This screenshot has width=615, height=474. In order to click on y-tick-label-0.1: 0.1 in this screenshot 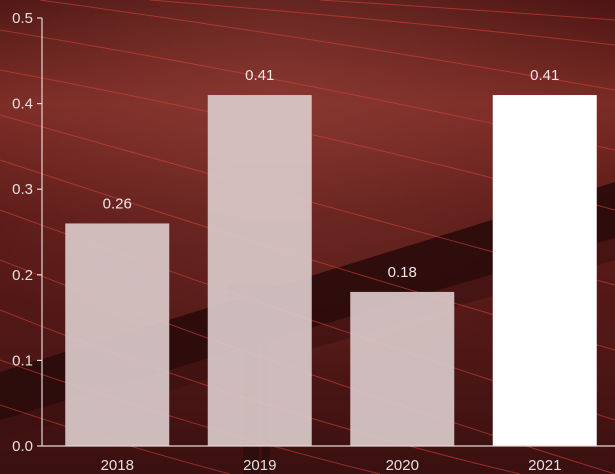, I will do `click(22, 360)`.